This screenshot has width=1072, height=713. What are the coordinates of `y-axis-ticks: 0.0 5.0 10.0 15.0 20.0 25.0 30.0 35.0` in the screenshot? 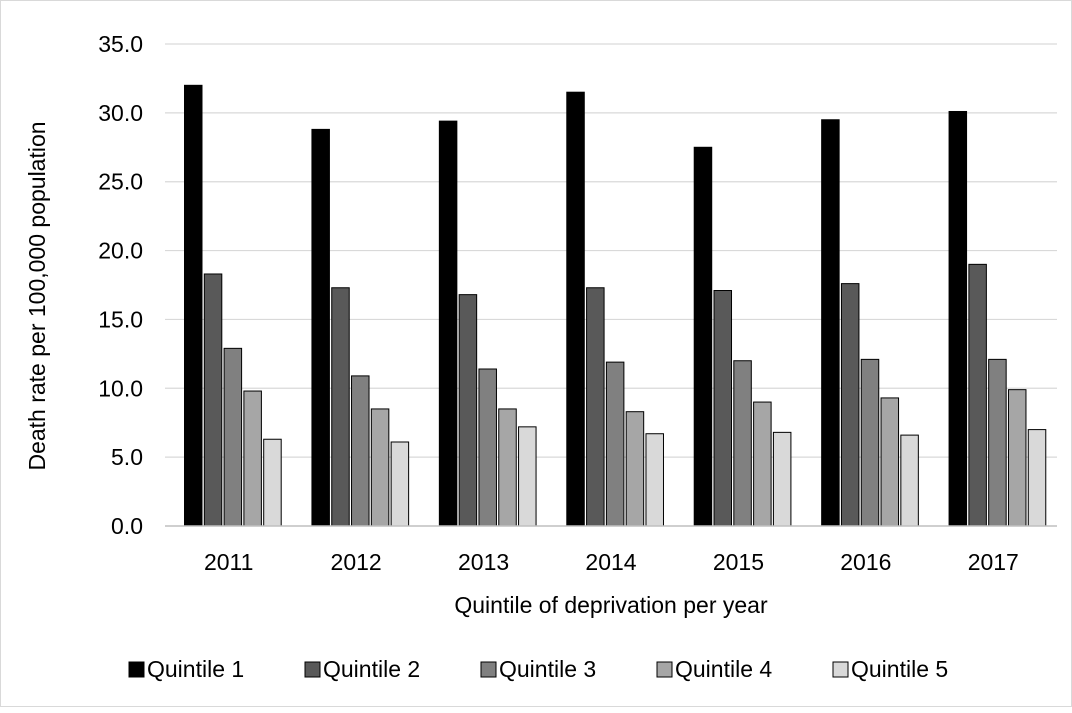 It's located at (120, 285).